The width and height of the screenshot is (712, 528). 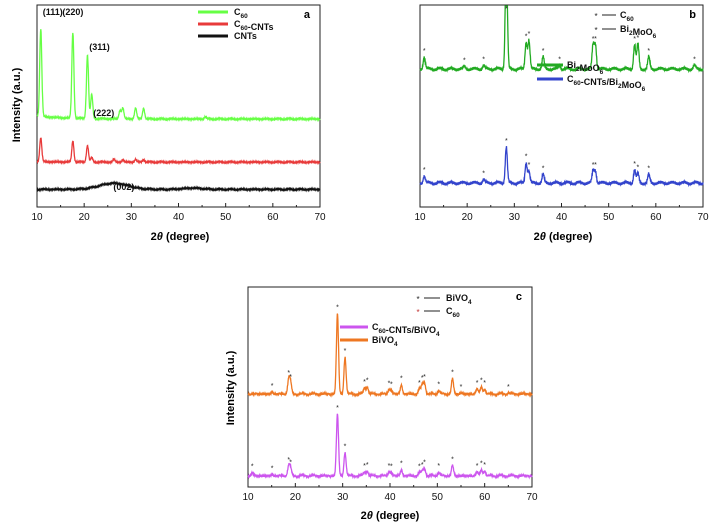 What do you see at coordinates (459, 299) in the screenshot?
I see `marker-legend-label-bivo4: BiVO4` at bounding box center [459, 299].